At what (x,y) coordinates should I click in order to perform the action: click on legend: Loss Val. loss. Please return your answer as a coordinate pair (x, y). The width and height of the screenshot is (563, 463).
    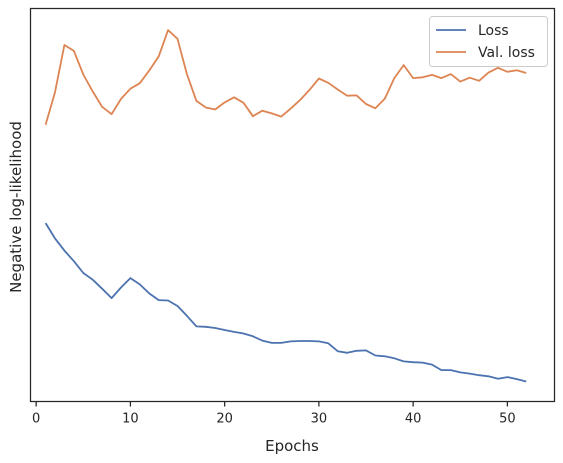
    Looking at the image, I should click on (488, 41).